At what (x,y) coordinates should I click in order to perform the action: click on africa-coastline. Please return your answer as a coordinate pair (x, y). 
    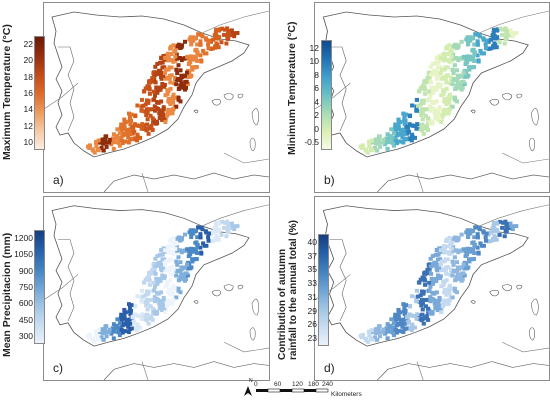
    Looking at the image, I should click on (186, 370).